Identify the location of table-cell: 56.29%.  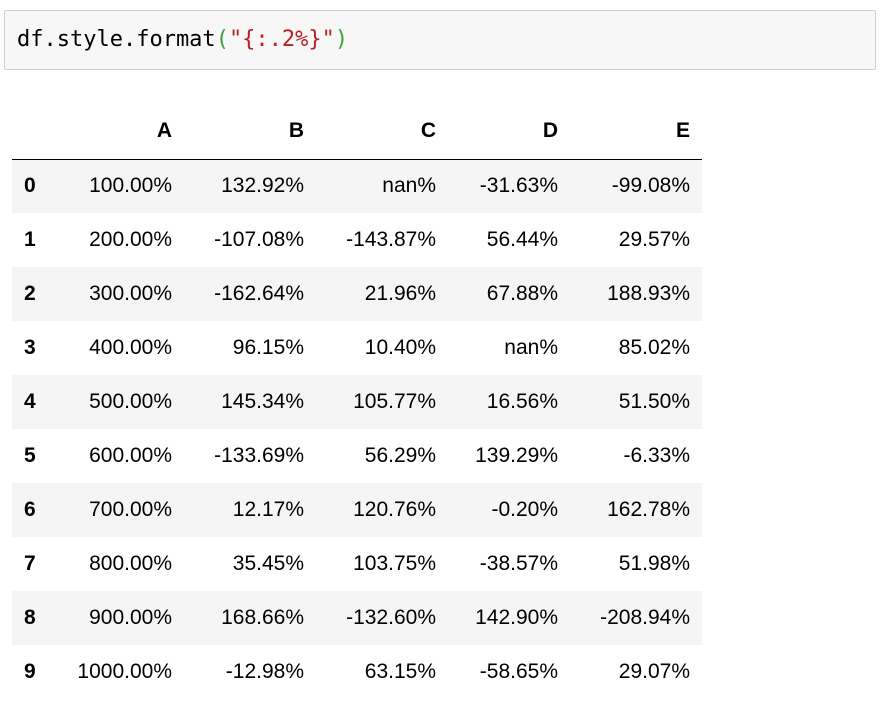
(400, 455).